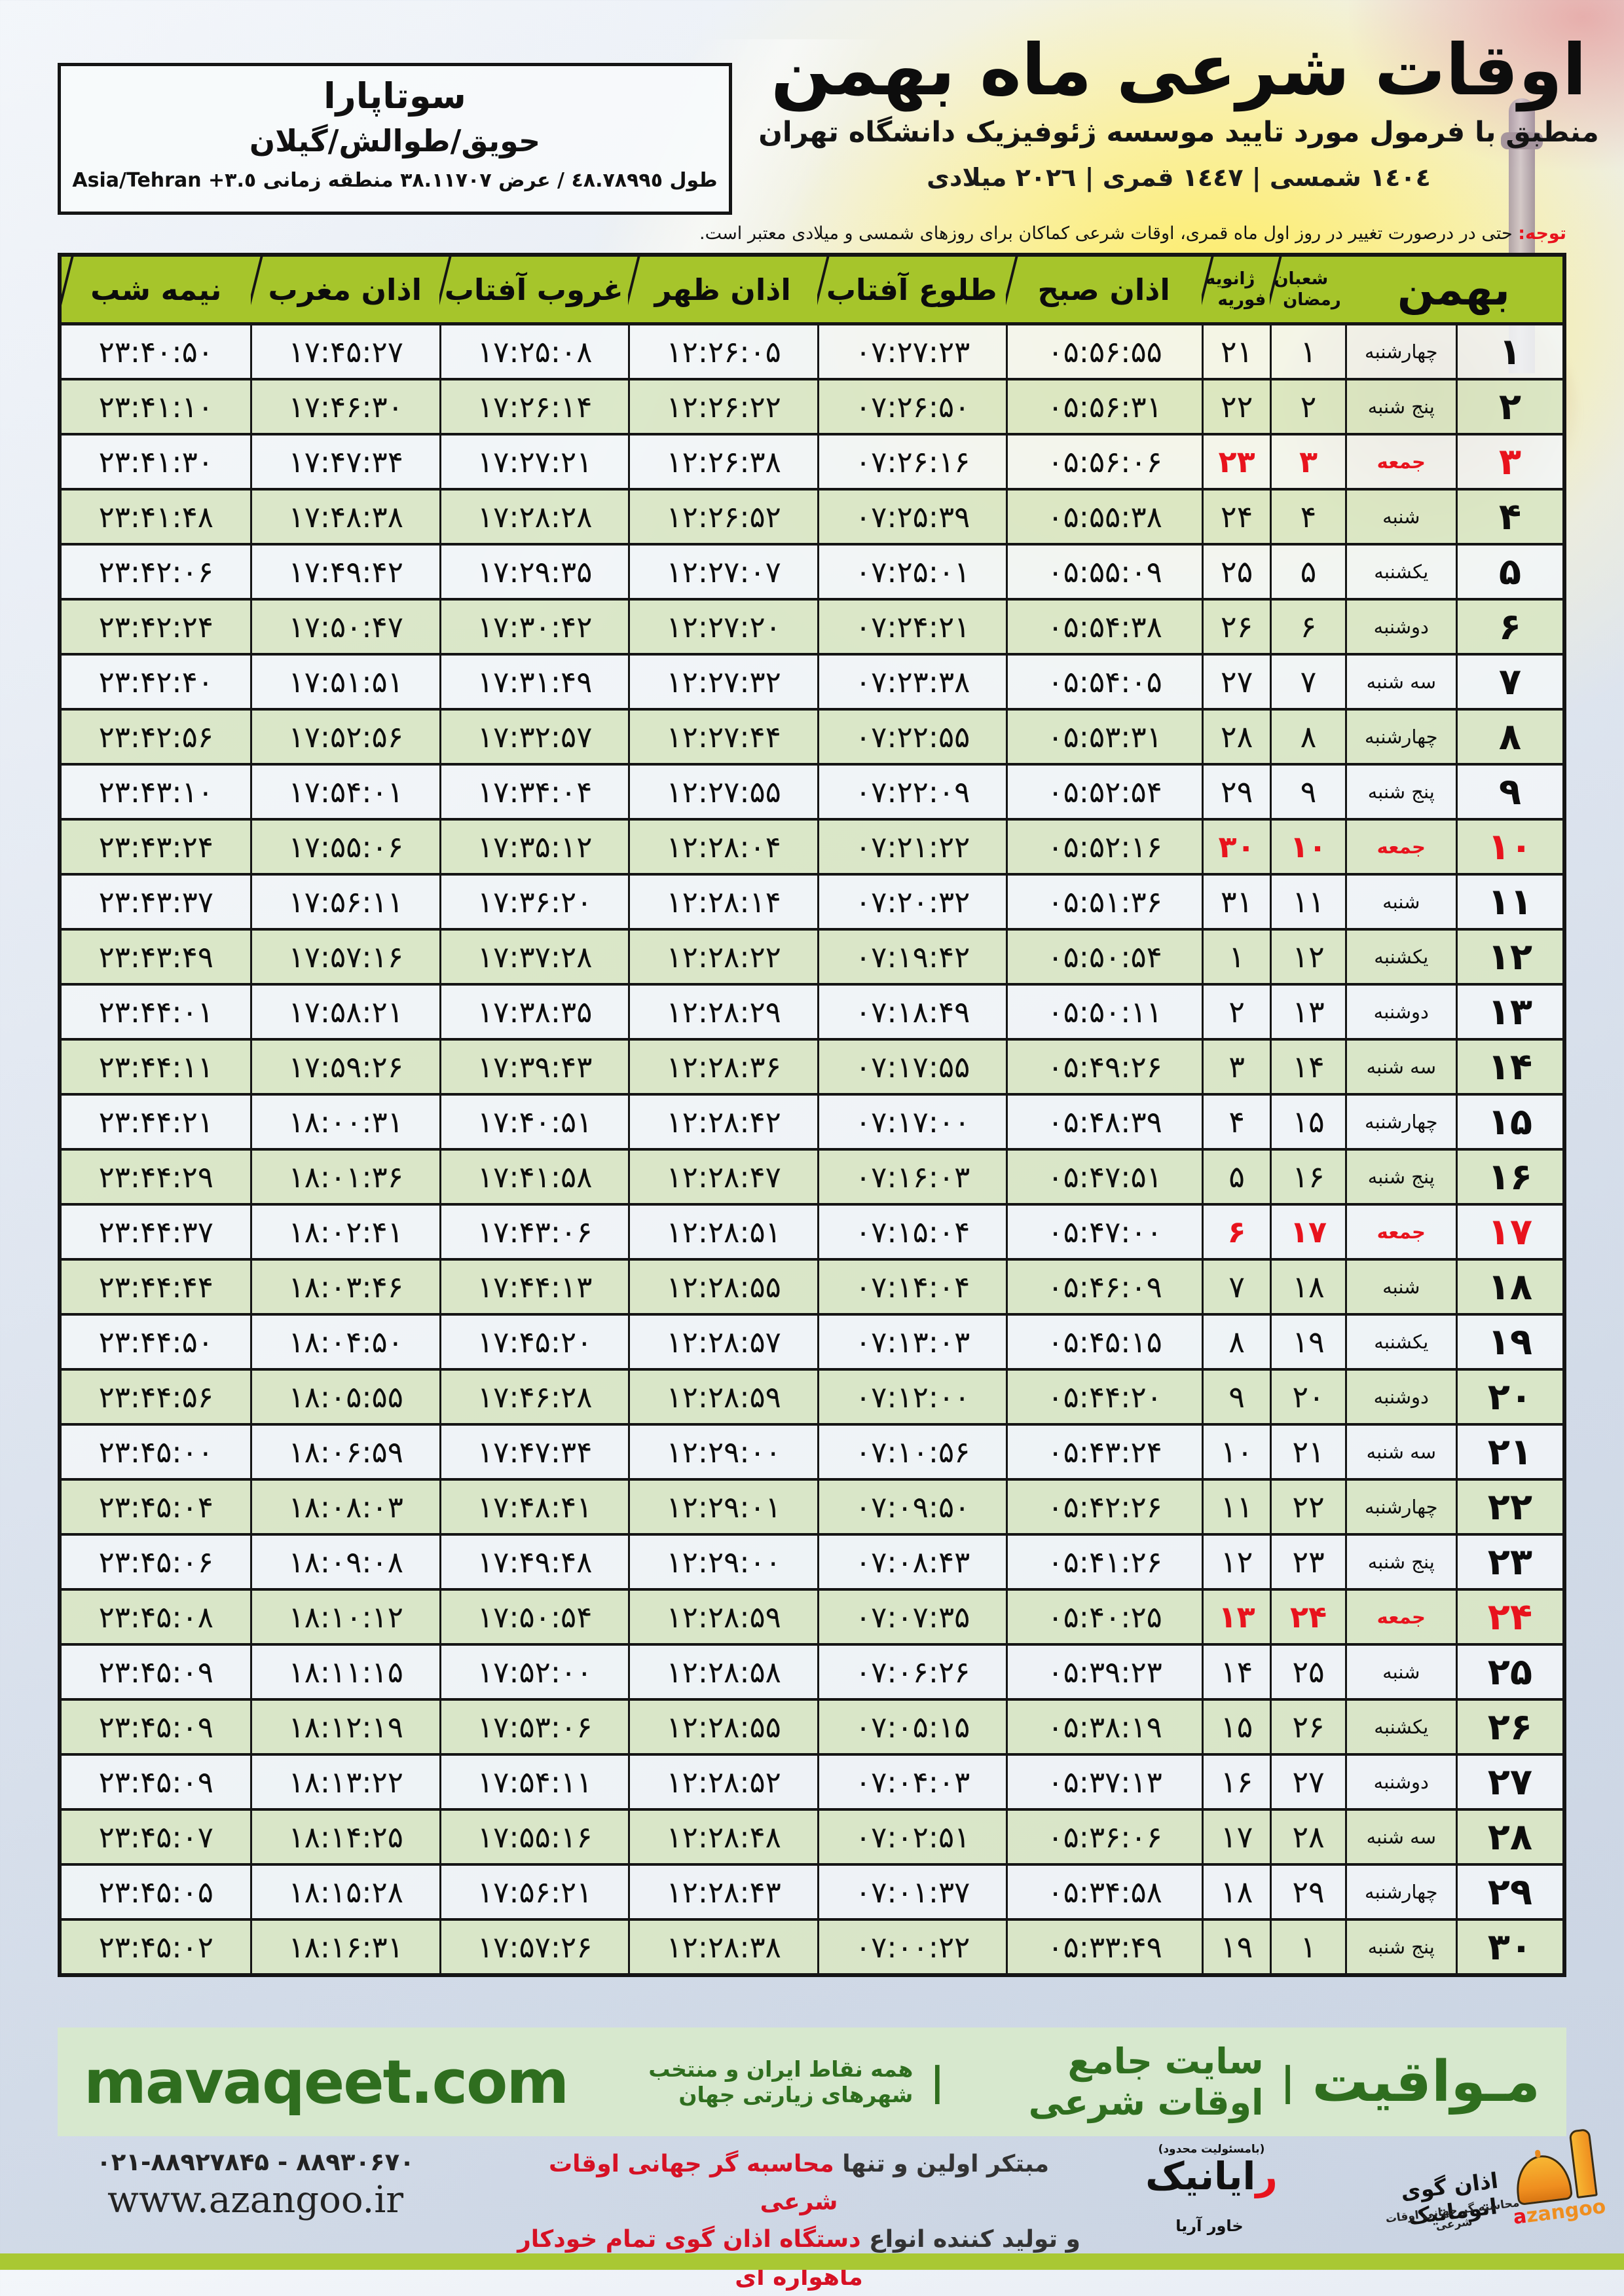 The width and height of the screenshot is (1624, 2296). What do you see at coordinates (1307, 902) in the screenshot?
I see `cell-lunar-day: ۱۱` at bounding box center [1307, 902].